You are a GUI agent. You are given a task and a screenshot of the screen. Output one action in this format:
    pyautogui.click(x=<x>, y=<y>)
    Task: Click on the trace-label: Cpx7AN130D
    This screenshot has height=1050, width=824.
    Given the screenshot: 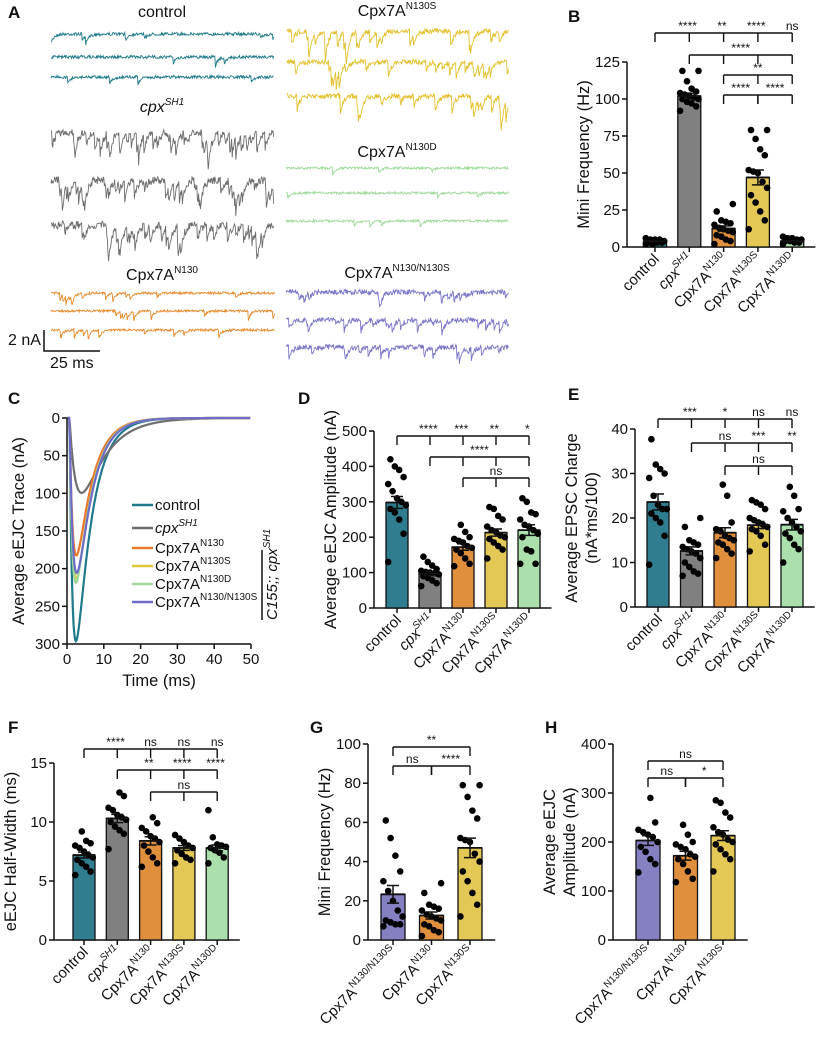 What is the action you would take?
    pyautogui.click(x=396, y=151)
    